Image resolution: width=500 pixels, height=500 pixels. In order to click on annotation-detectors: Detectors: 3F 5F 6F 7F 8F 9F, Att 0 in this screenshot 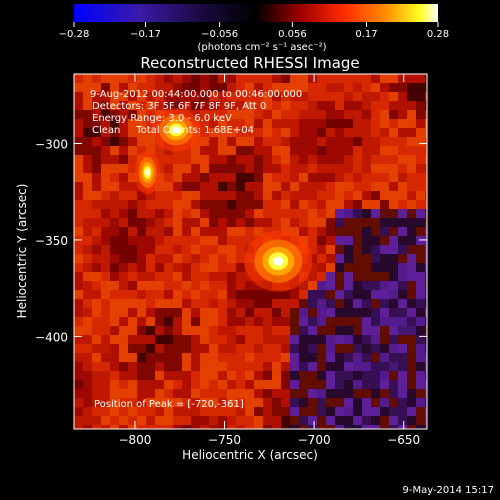, I will do `click(179, 106)`.